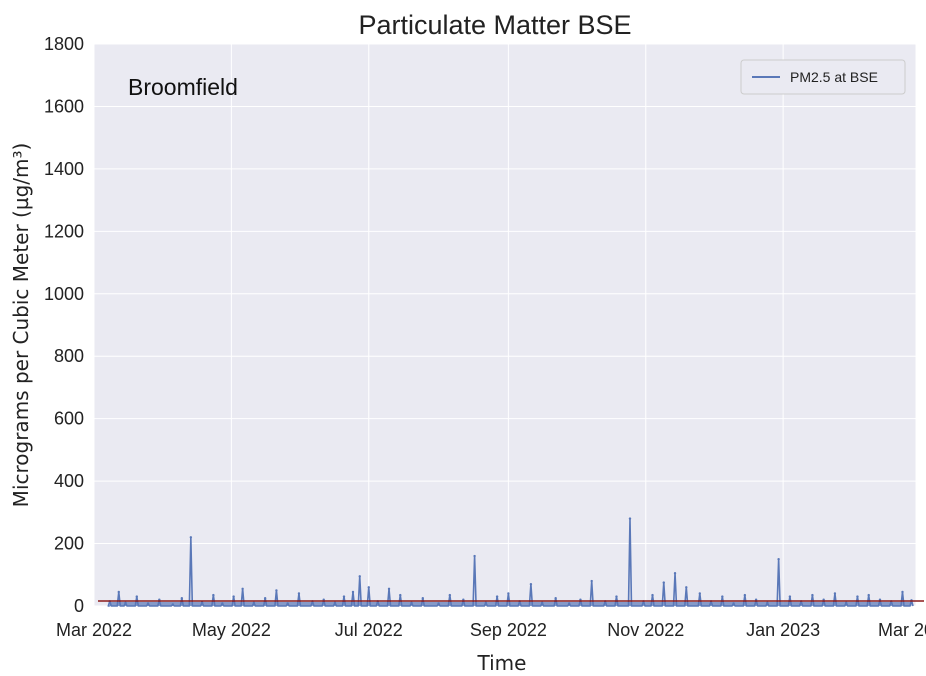 This screenshot has height=676, width=926. What do you see at coordinates (69, 481) in the screenshot?
I see `y-tick-label: 400` at bounding box center [69, 481].